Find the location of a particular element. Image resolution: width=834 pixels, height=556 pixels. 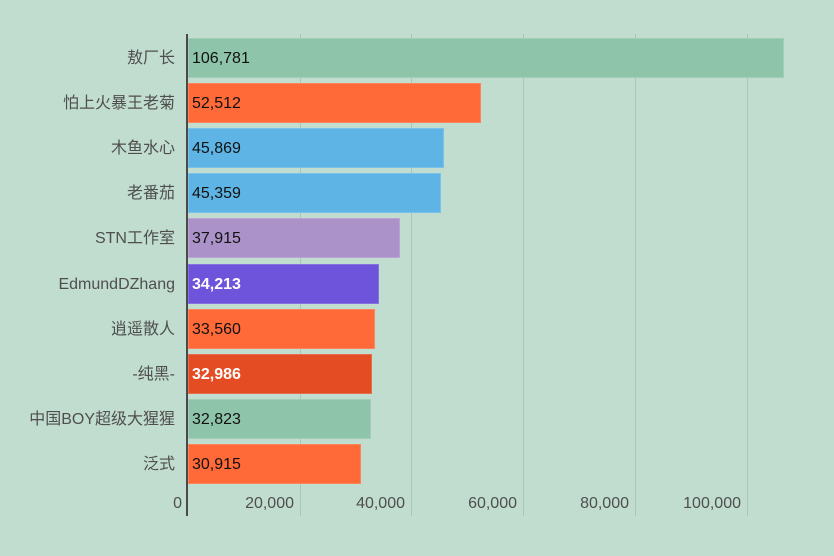

value-label: 45,869 is located at coordinates (216, 148).